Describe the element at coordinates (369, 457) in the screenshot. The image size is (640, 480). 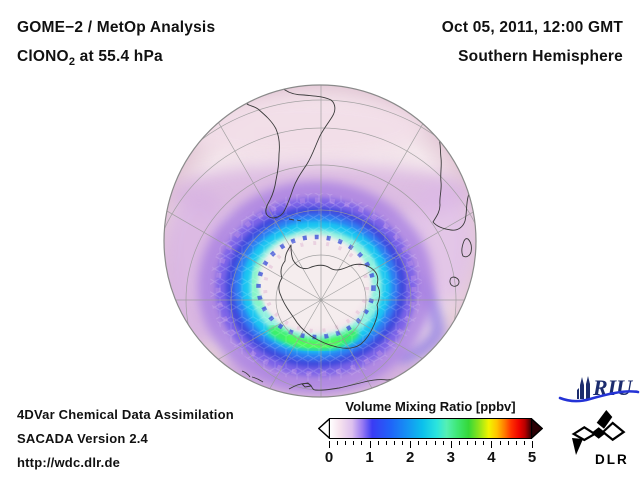
I see `tick-label: 1` at that location.